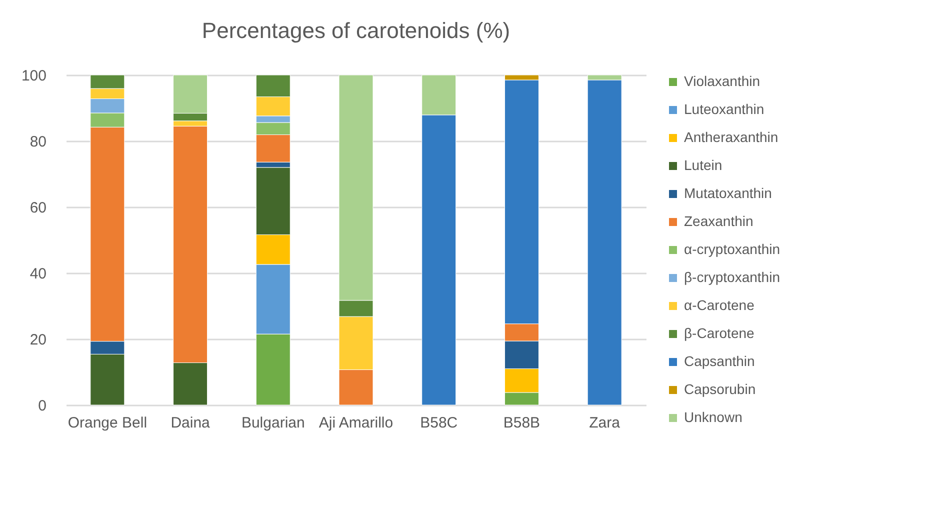 Image resolution: width=925 pixels, height=529 pixels. What do you see at coordinates (719, 221) in the screenshot?
I see `legend-label: Zeaxanthin` at bounding box center [719, 221].